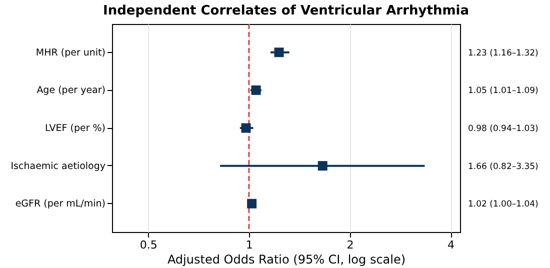 The image size is (550, 268). What do you see at coordinates (503, 129) in the screenshot?
I see `data-label: 0.98 (0.94–1.03)` at bounding box center [503, 129].